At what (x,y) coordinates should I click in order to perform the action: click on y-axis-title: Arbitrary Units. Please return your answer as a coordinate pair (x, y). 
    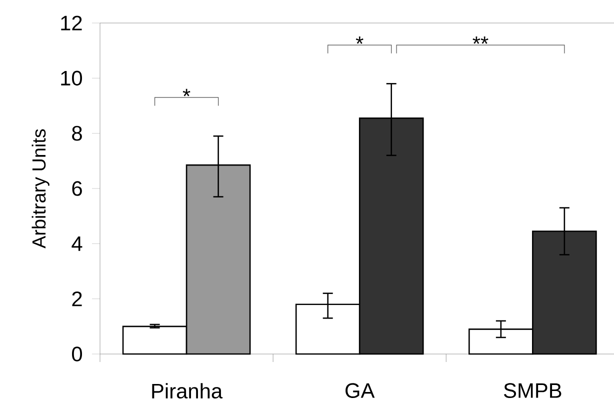
    Looking at the image, I should click on (41, 188).